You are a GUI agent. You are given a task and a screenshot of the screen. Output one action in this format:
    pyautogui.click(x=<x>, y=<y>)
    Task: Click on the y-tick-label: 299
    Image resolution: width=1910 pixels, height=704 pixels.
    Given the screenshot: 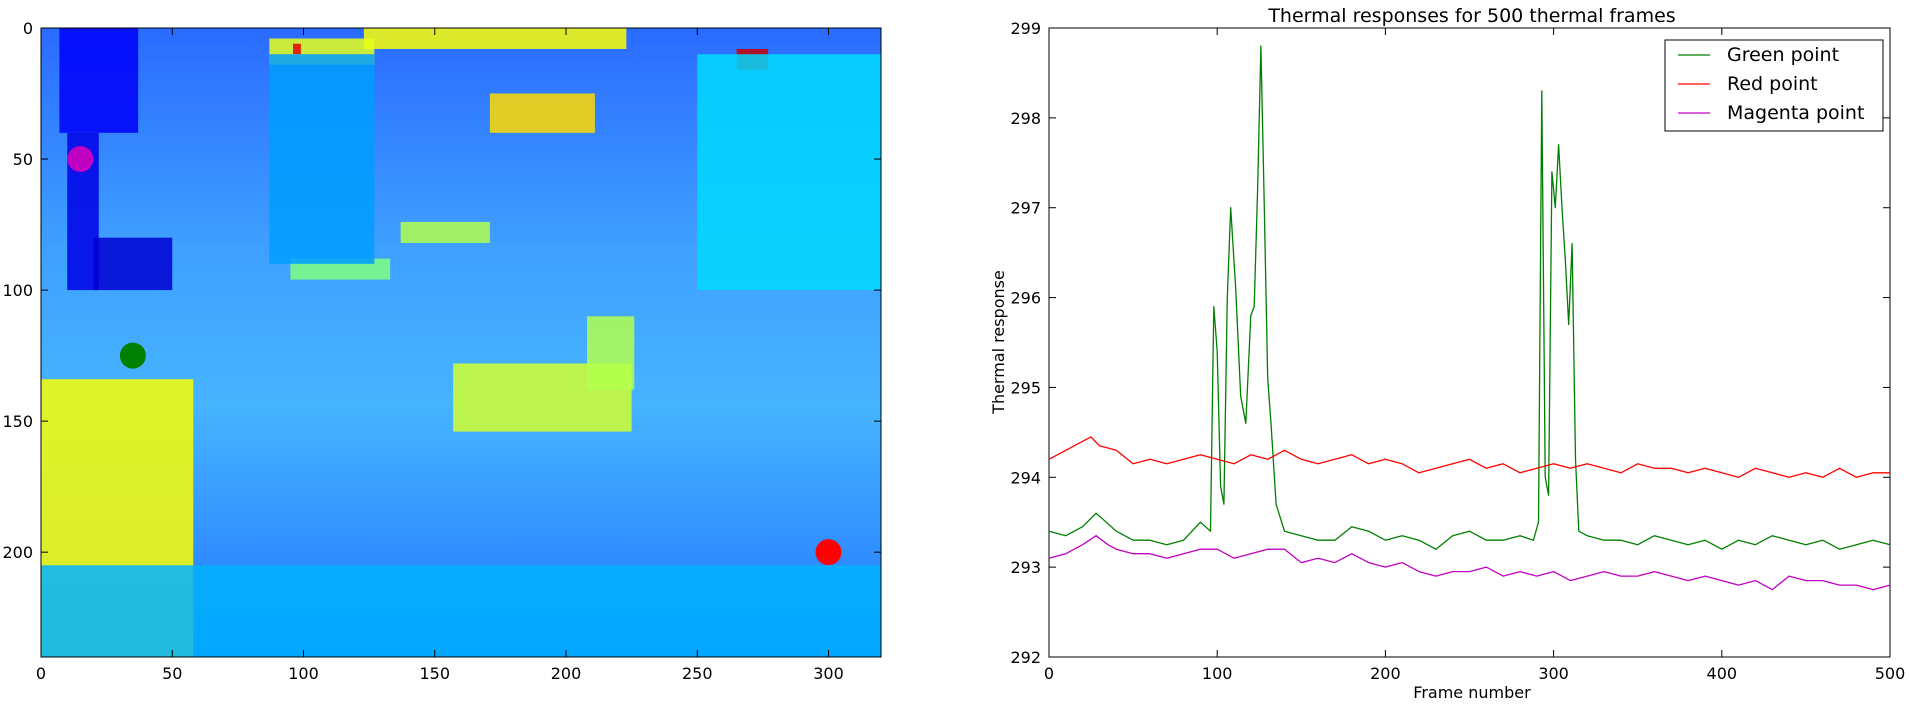 What is the action you would take?
    pyautogui.click(x=1025, y=28)
    